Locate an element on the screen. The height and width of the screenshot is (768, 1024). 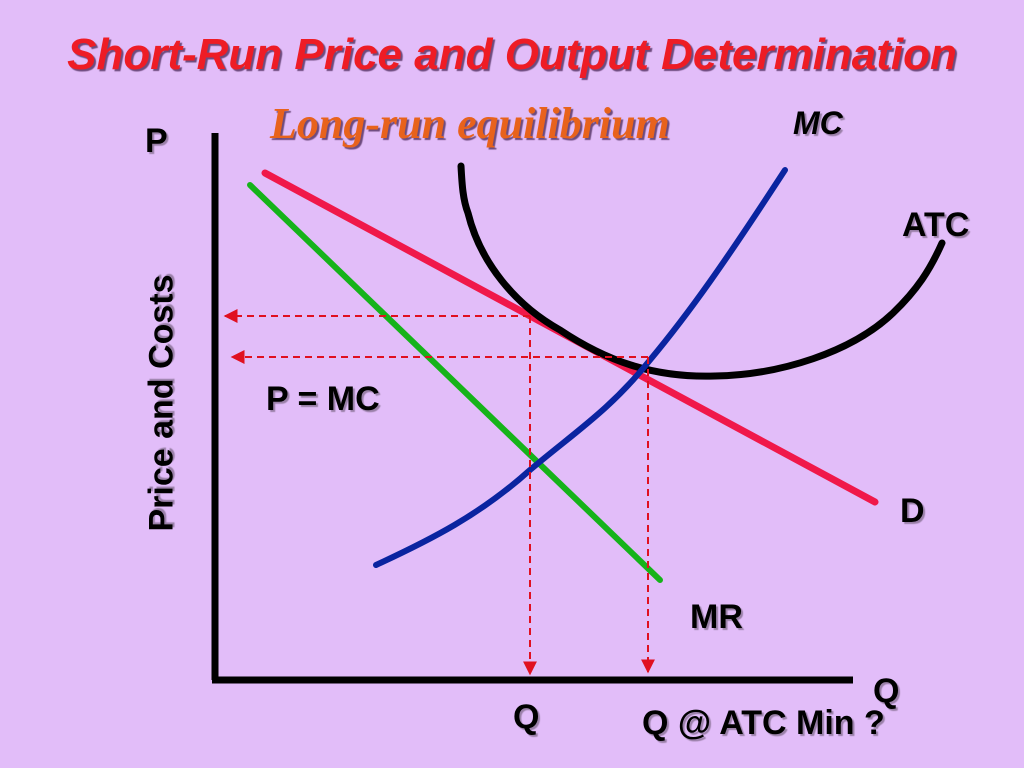
mr-curve-label: MR is located at coordinates (716, 617).